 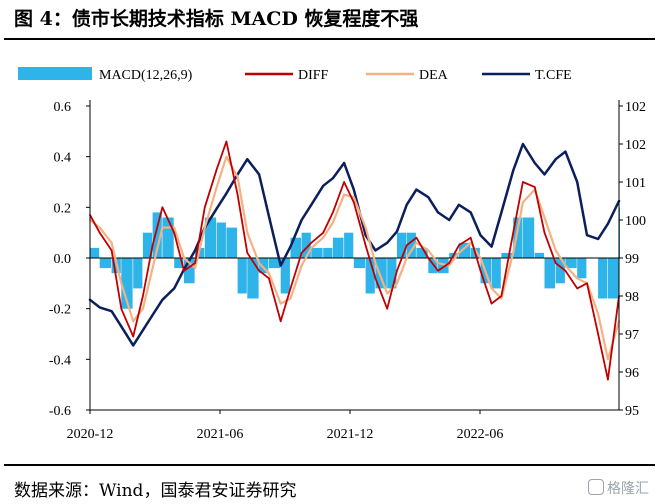 What do you see at coordinates (63, 107) in the screenshot?
I see `left-tick-label: 0.6` at bounding box center [63, 107].